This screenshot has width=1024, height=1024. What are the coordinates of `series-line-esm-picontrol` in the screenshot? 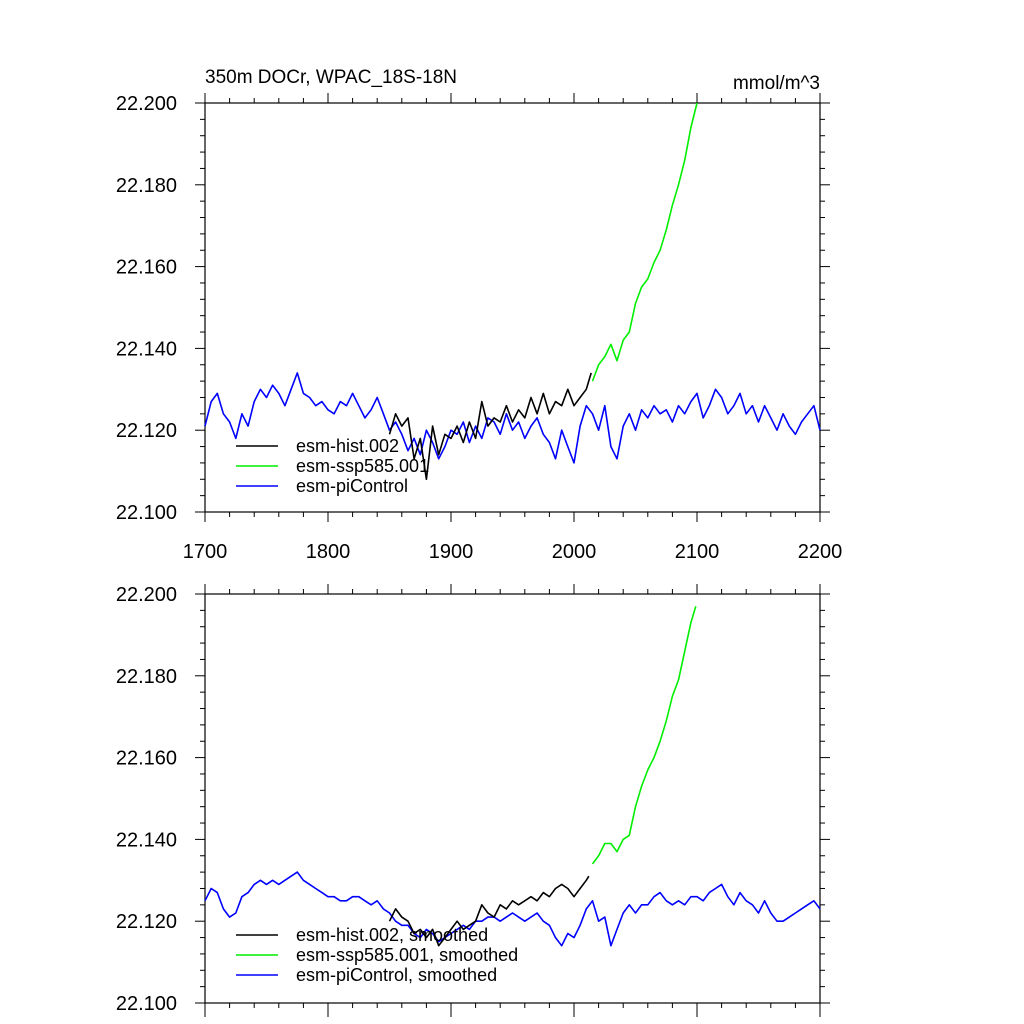 It's located at (512, 418).